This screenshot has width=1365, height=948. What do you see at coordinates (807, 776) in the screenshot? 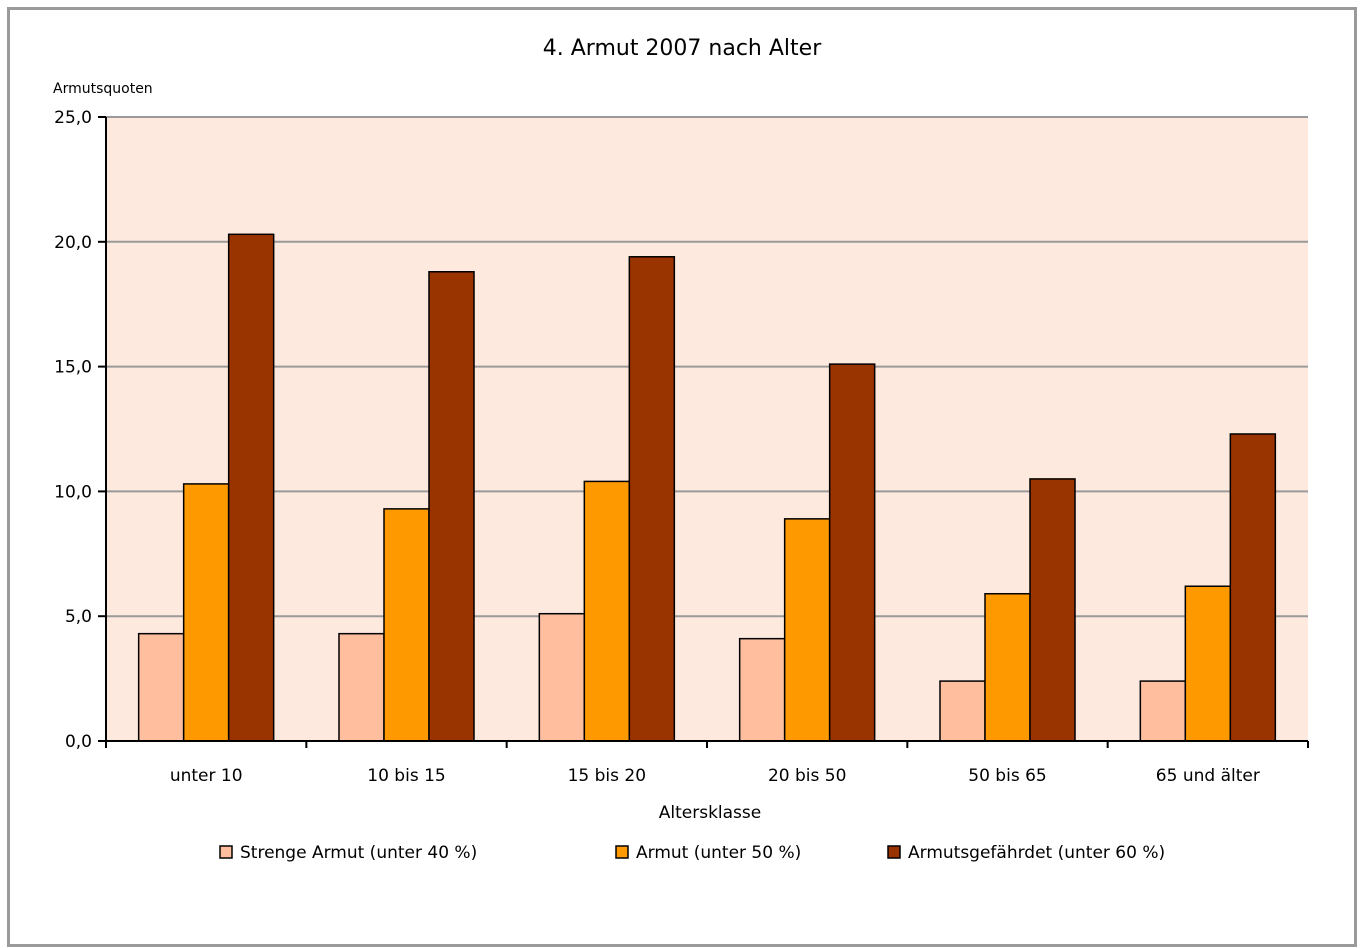
I see `x-tick-label: 20 bis 50` at bounding box center [807, 776].